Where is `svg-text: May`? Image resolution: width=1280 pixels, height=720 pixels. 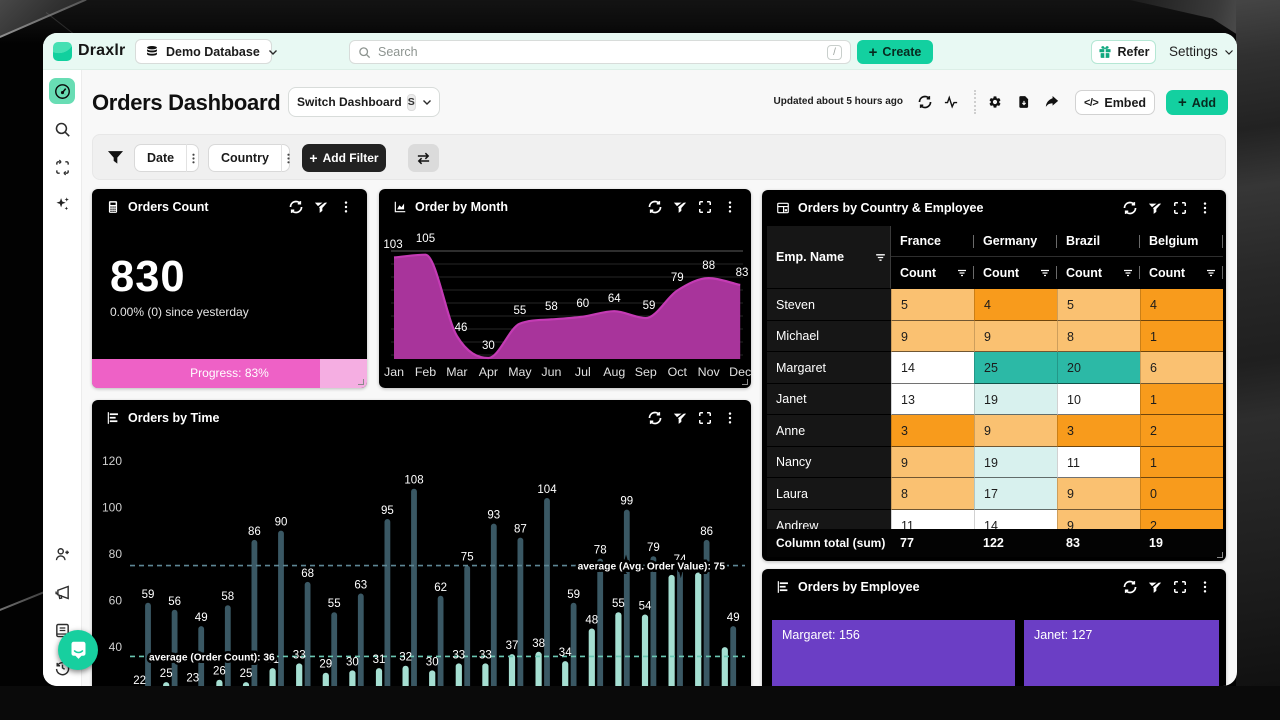 svg-text: May is located at coordinates (520, 372).